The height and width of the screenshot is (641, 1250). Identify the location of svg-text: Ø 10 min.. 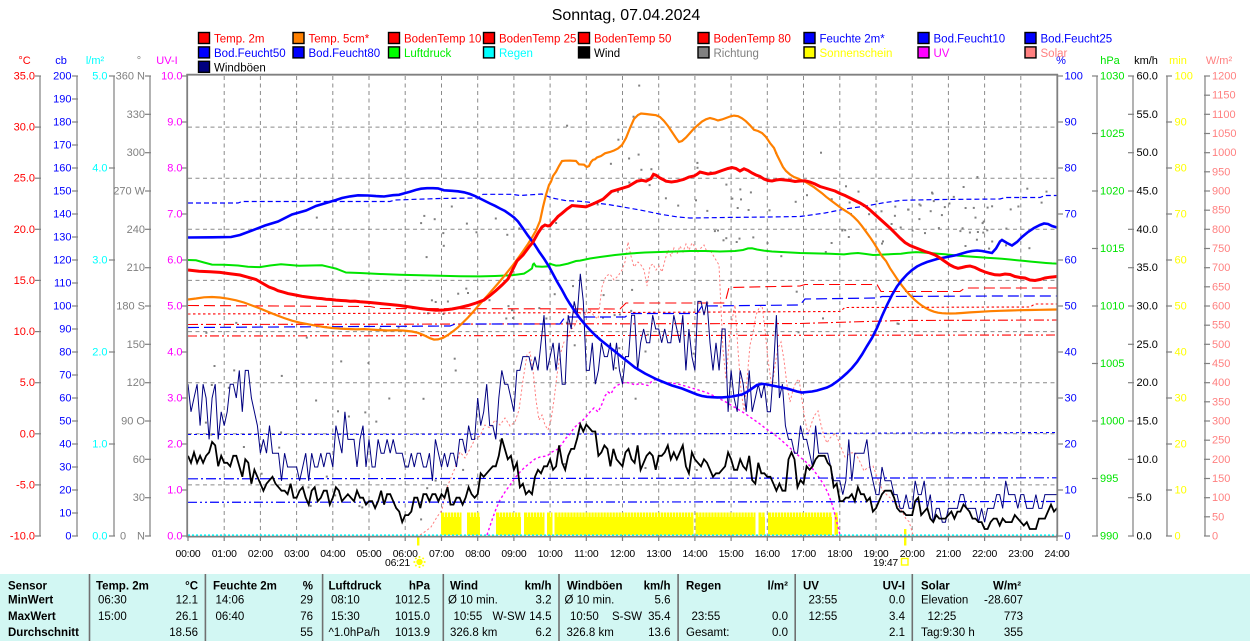
(473, 601).